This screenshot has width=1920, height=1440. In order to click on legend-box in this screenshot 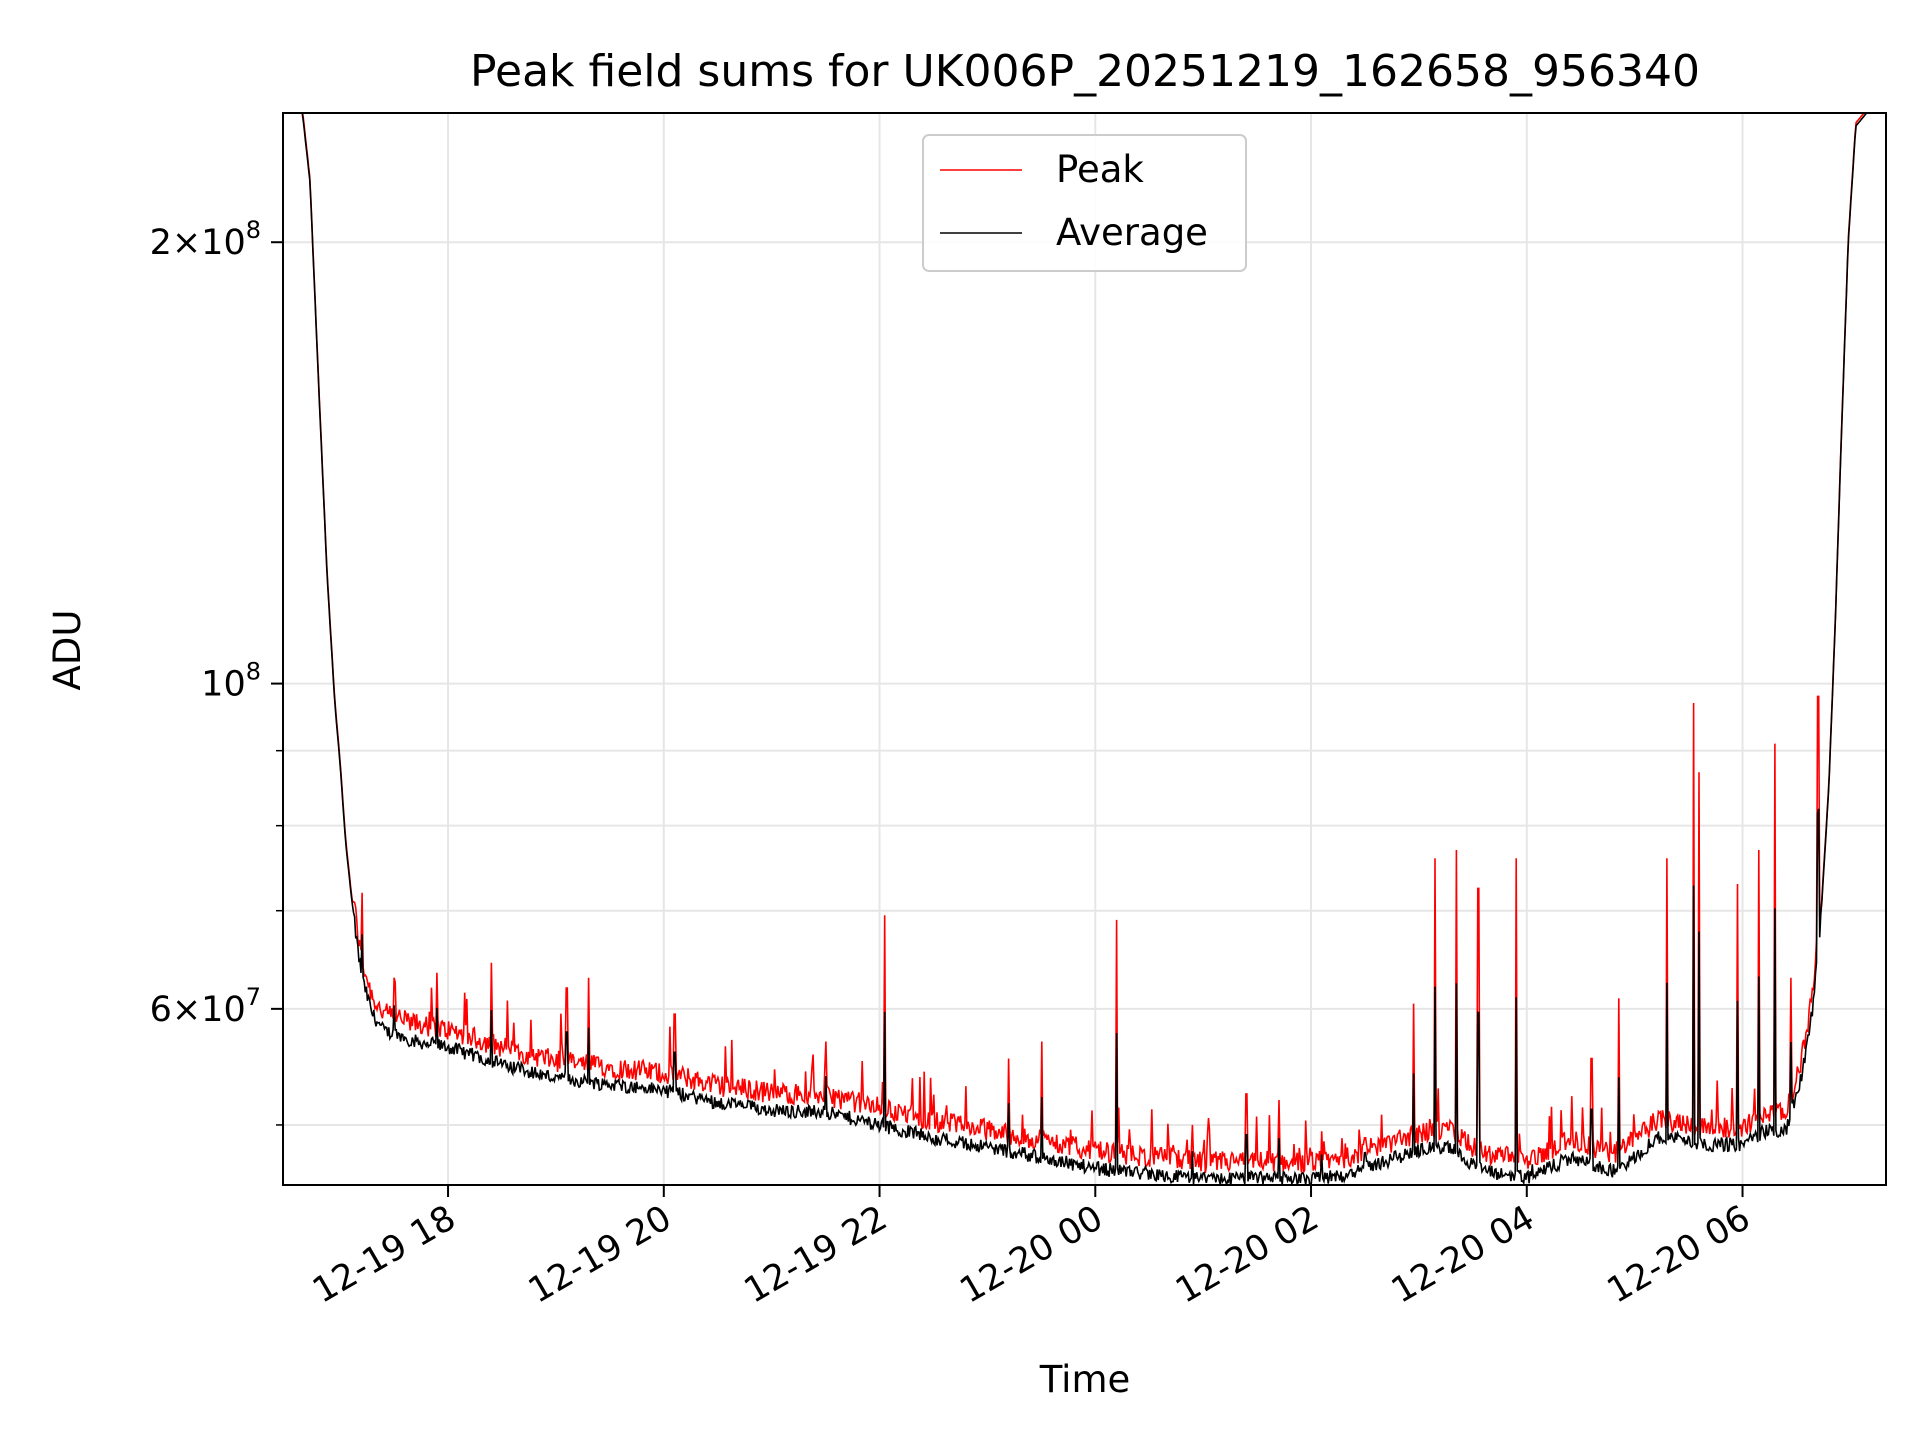, I will do `click(1084, 203)`.